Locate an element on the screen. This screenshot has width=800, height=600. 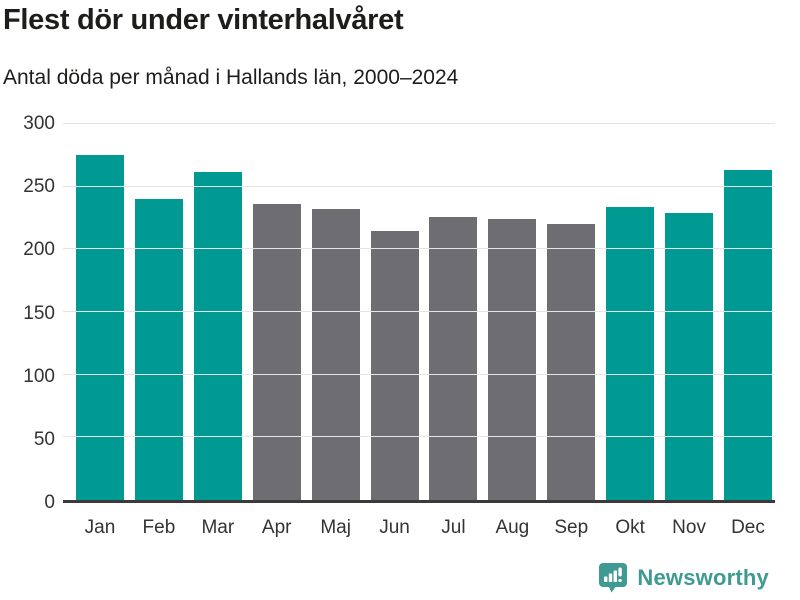
x-tick-label-jul: Jul is located at coordinates (453, 527).